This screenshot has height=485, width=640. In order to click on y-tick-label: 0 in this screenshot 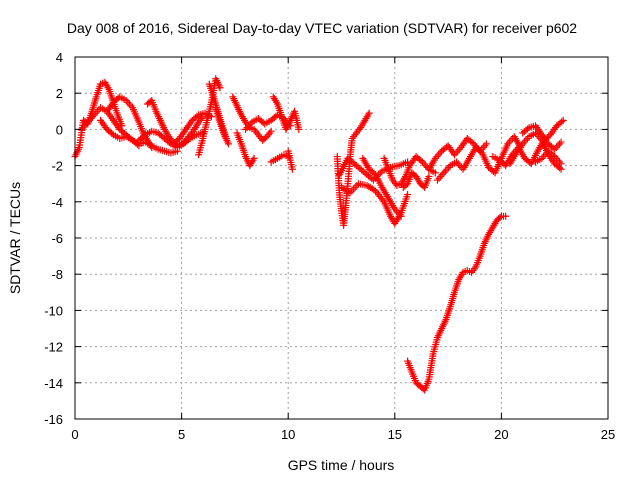, I will do `click(59, 129)`.